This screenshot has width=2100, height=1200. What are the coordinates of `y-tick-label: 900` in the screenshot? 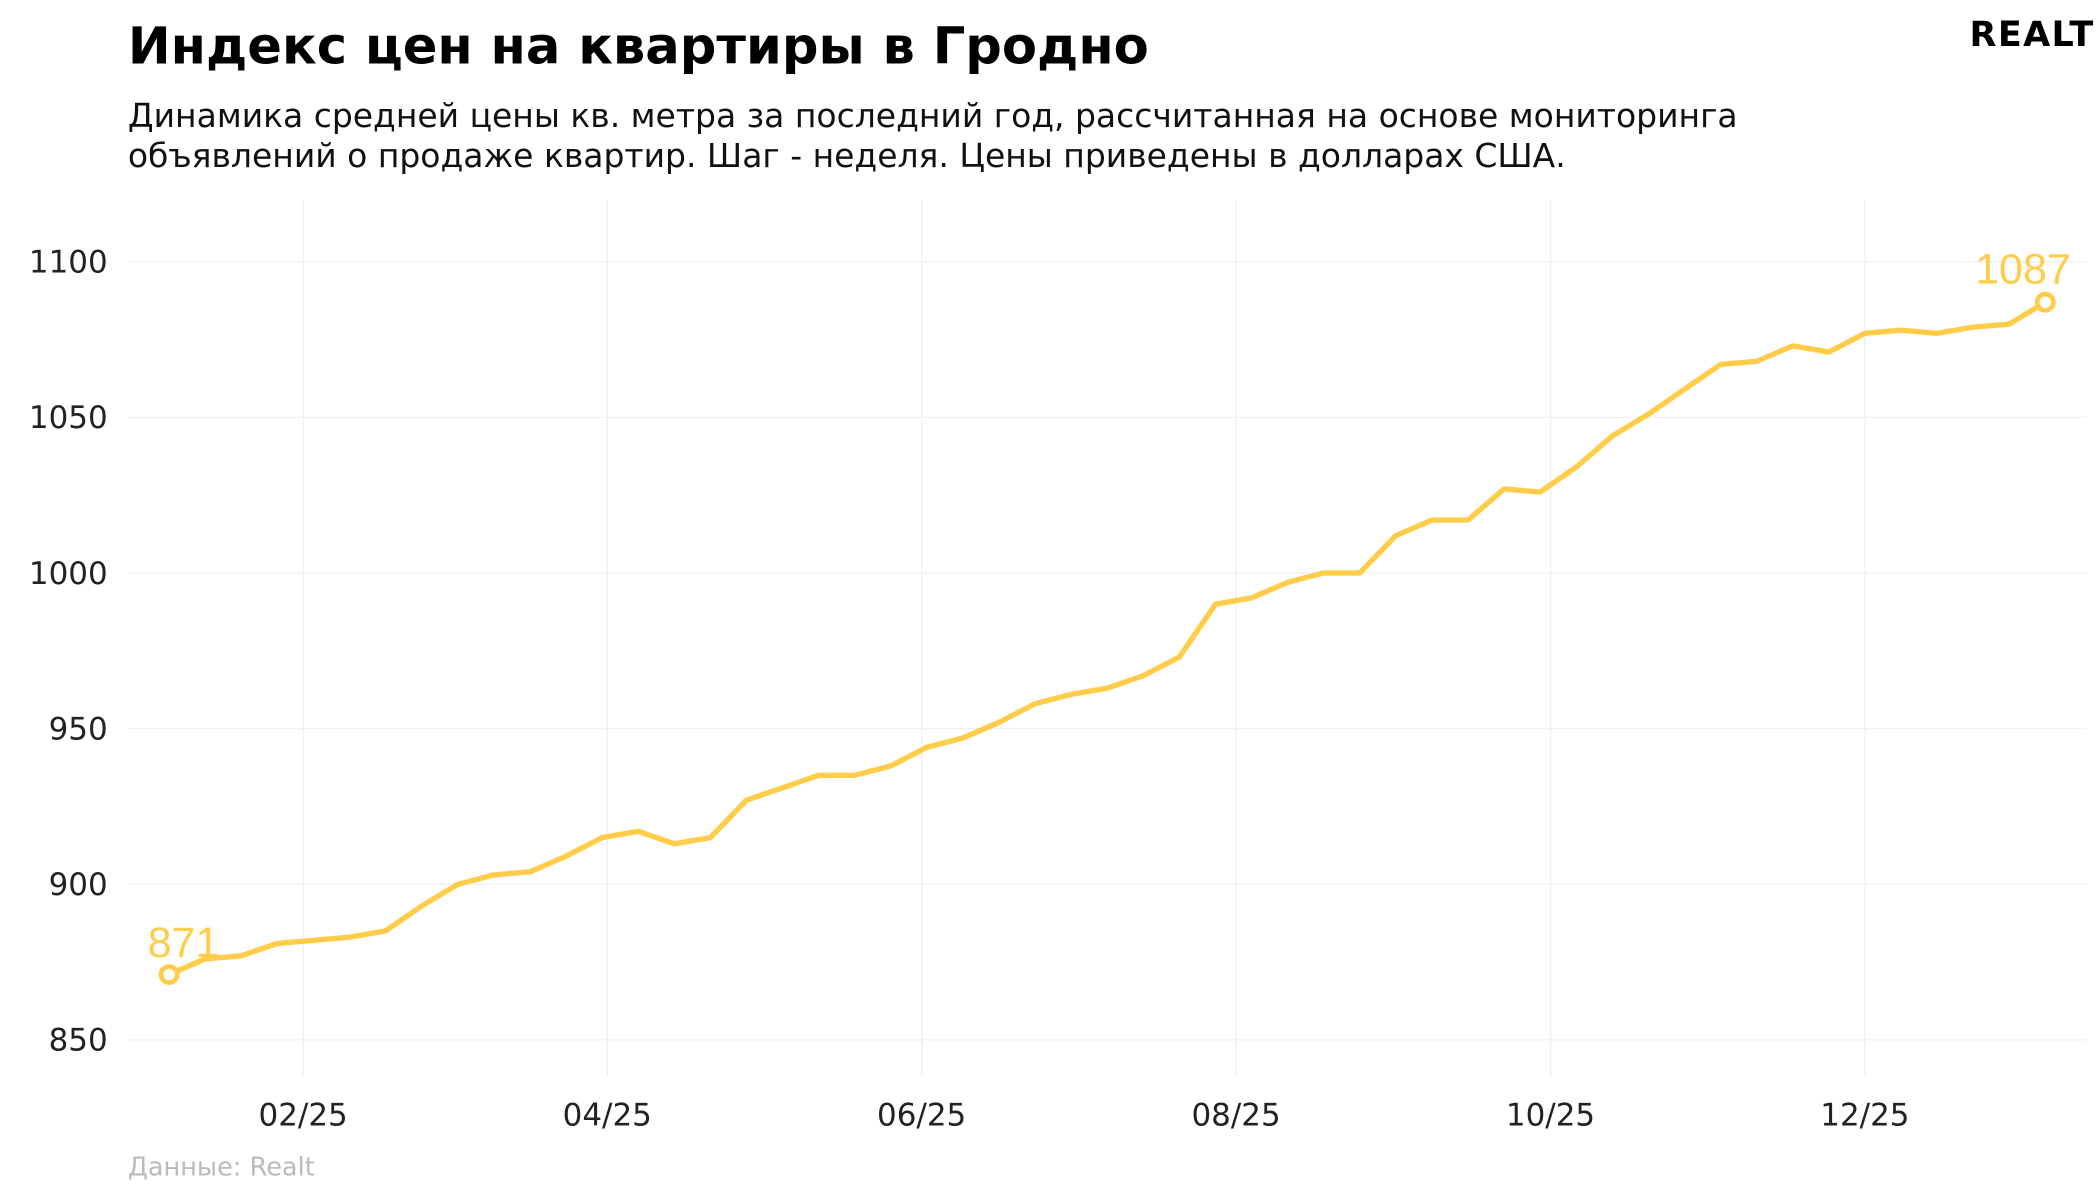 It's located at (78, 885).